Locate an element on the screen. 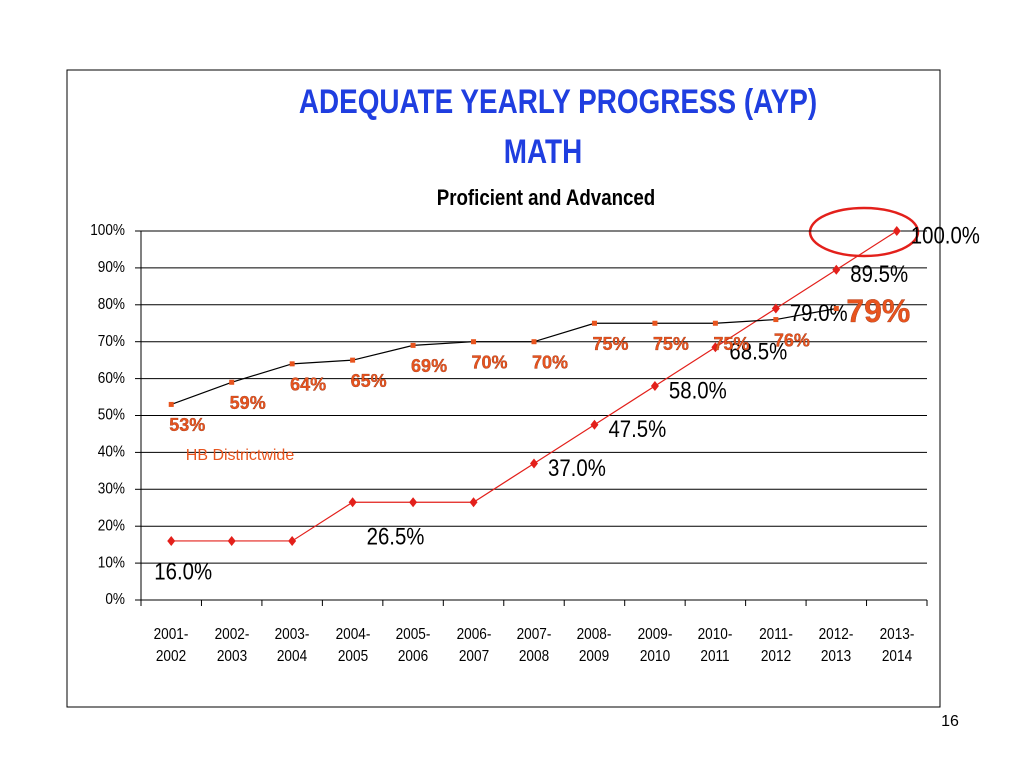 Image resolution: width=1024 pixels, height=768 pixels. data-label: 37.0% is located at coordinates (577, 467).